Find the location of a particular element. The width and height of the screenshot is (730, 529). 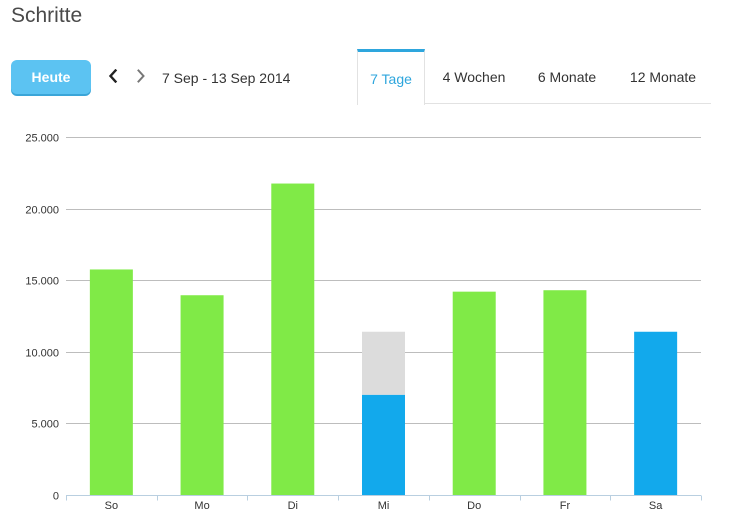

today-button: Heute is located at coordinates (51, 77).